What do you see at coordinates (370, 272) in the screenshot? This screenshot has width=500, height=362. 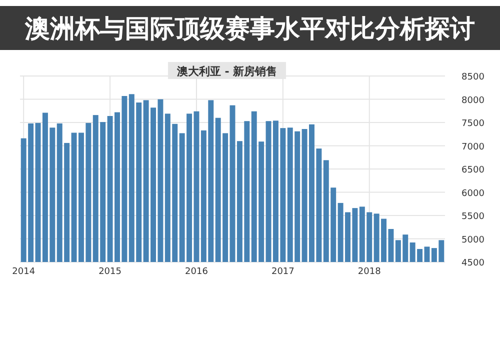 I see `x-tick-label: 2018` at bounding box center [370, 272].